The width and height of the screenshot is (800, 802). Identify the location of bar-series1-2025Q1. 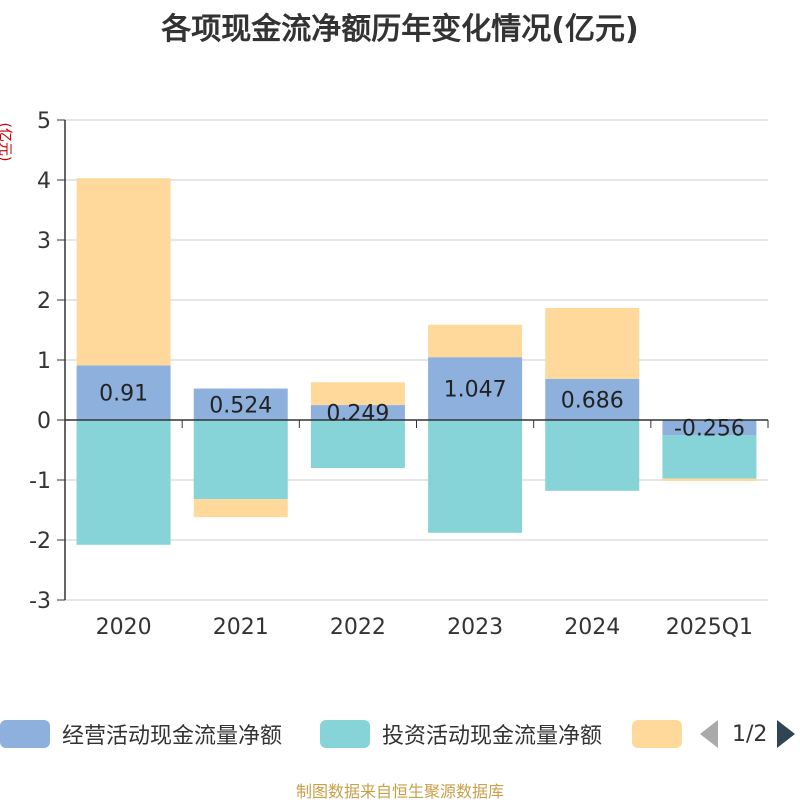
(709, 457).